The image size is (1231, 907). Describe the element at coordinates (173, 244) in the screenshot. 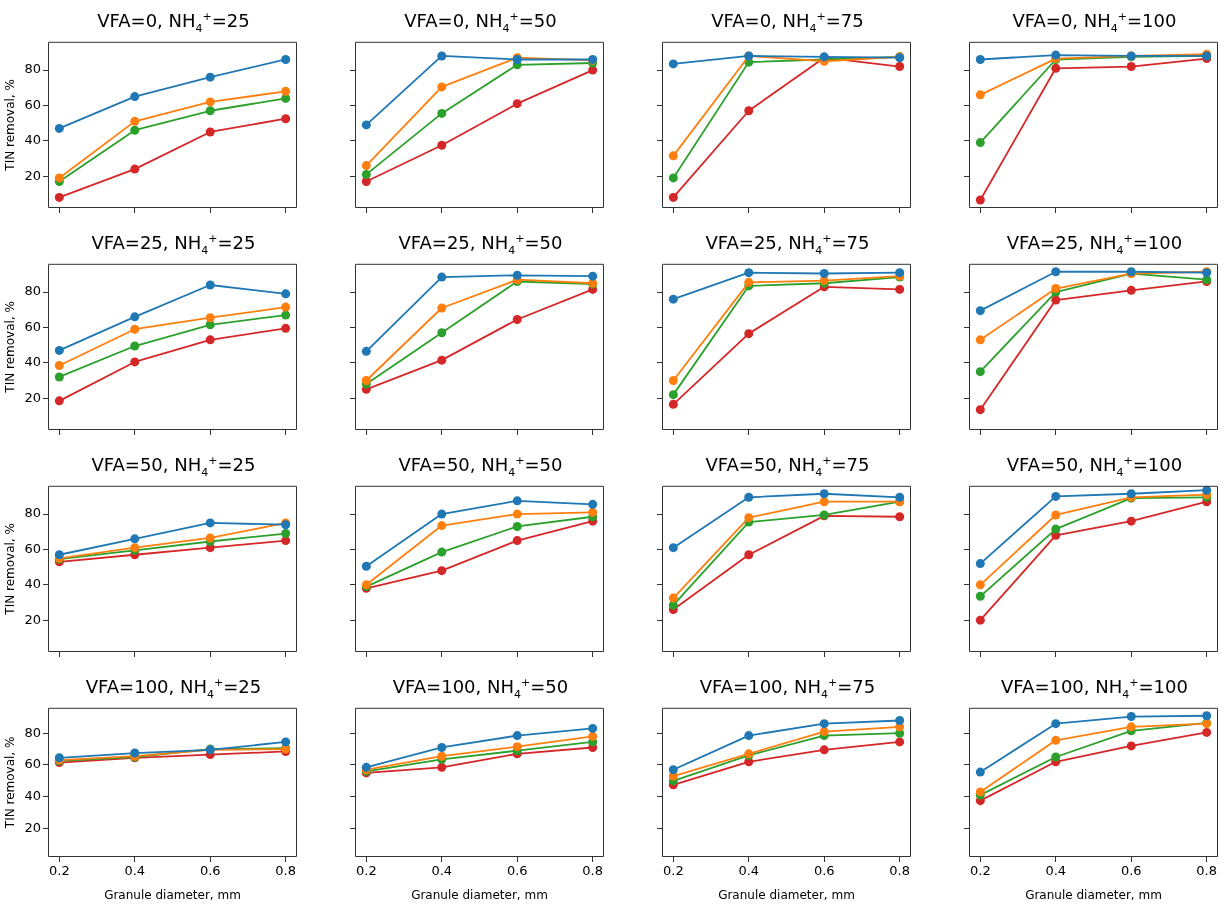

I see `chart-title: VFA=25, NH$_{4}$$^{+}$=25` at that location.